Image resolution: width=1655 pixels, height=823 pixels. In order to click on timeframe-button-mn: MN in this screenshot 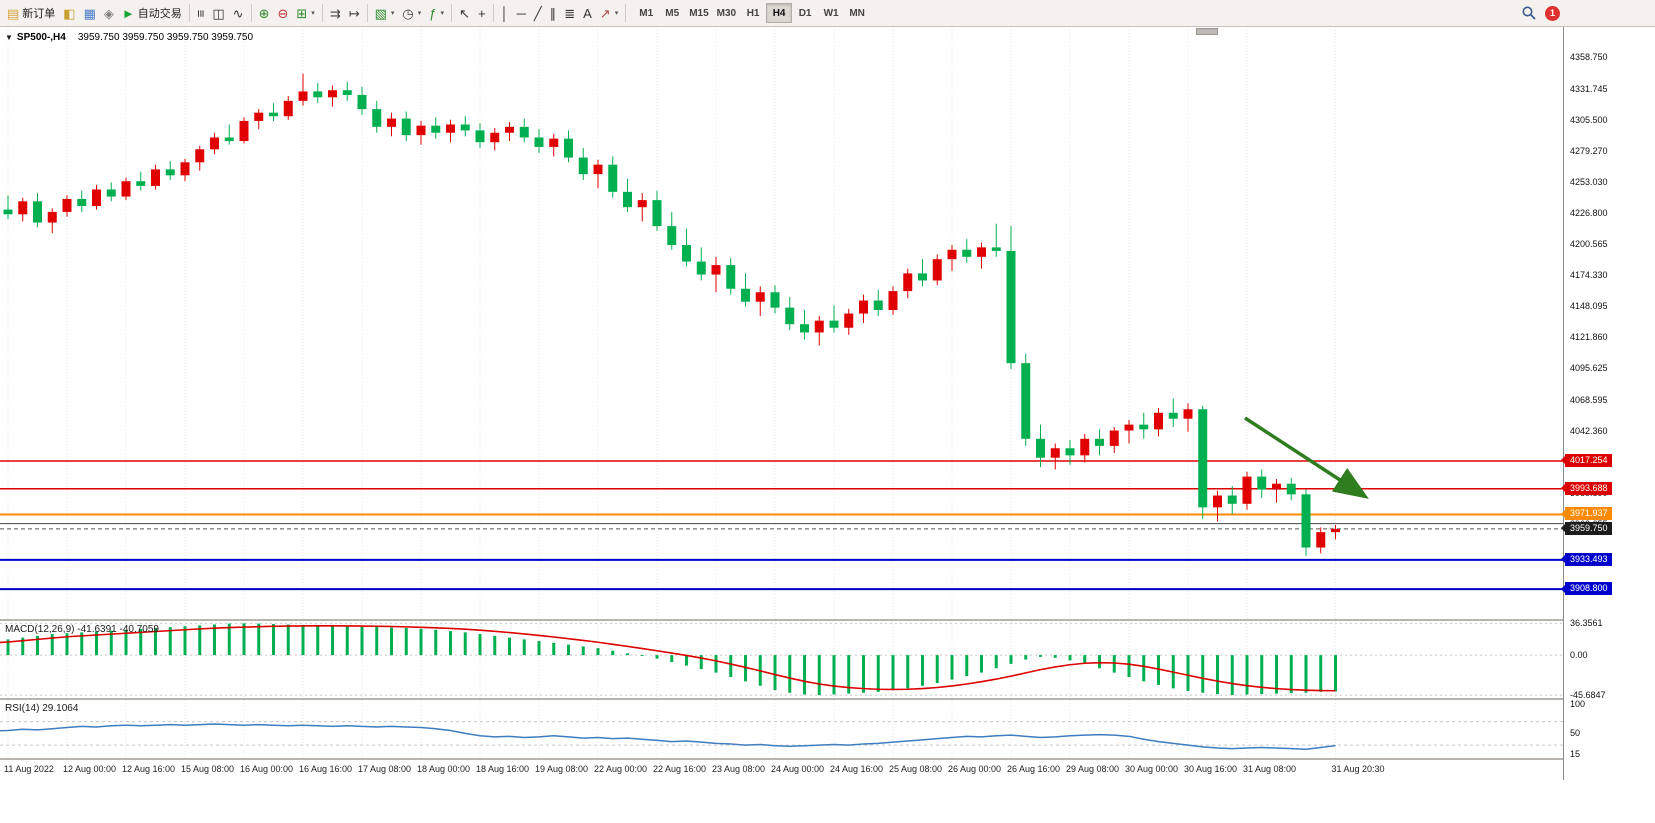, I will do `click(857, 13)`.